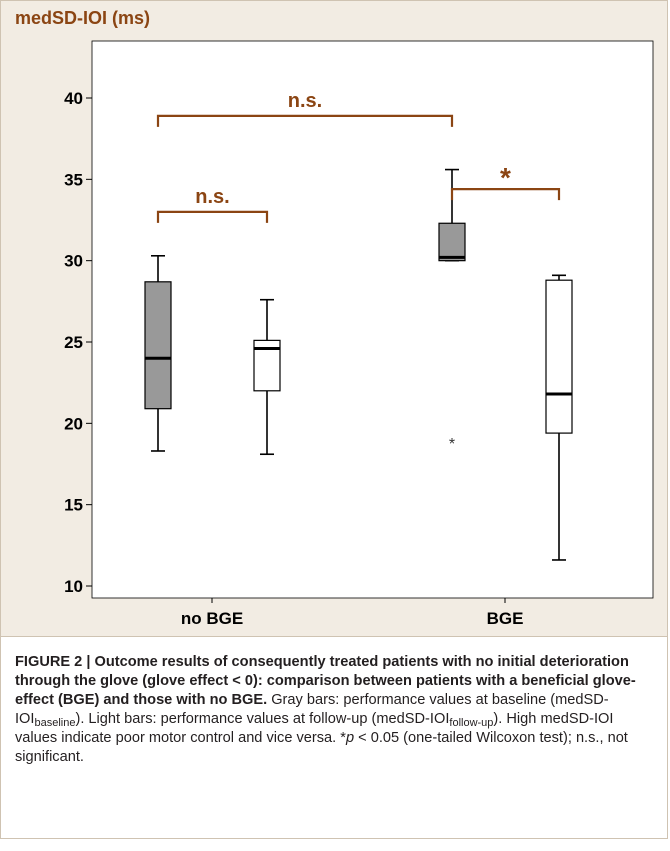 The height and width of the screenshot is (851, 670). I want to click on y-tick-label: 35, so click(73, 179).